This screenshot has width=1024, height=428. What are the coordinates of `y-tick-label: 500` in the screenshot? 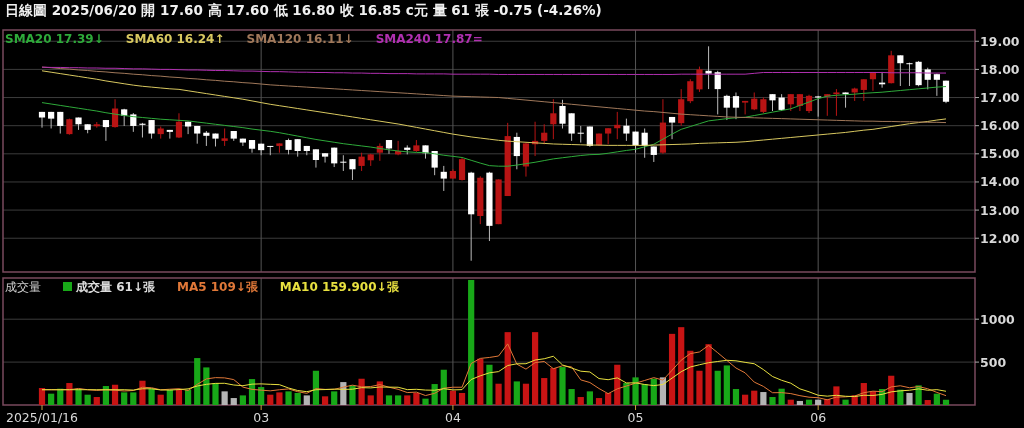 It's located at (993, 362).